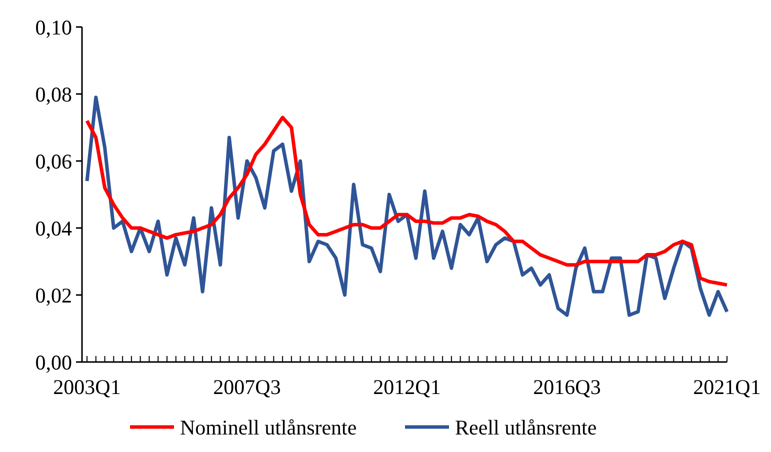 The height and width of the screenshot is (452, 771). Describe the element at coordinates (268, 427) in the screenshot. I see `legend-label: Nominell utlånsrente` at that location.